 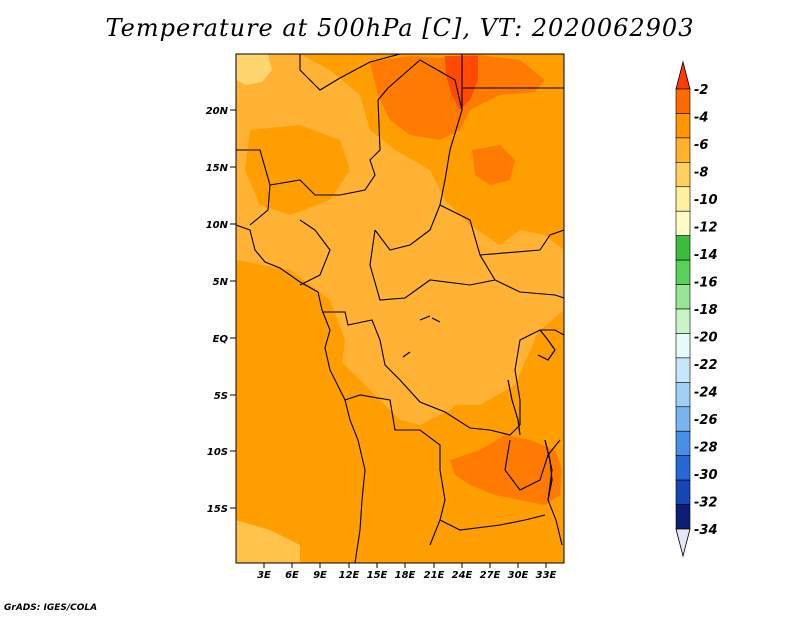 What do you see at coordinates (268, 541) in the screenshot?
I see `region-minus10-sw` at bounding box center [268, 541].